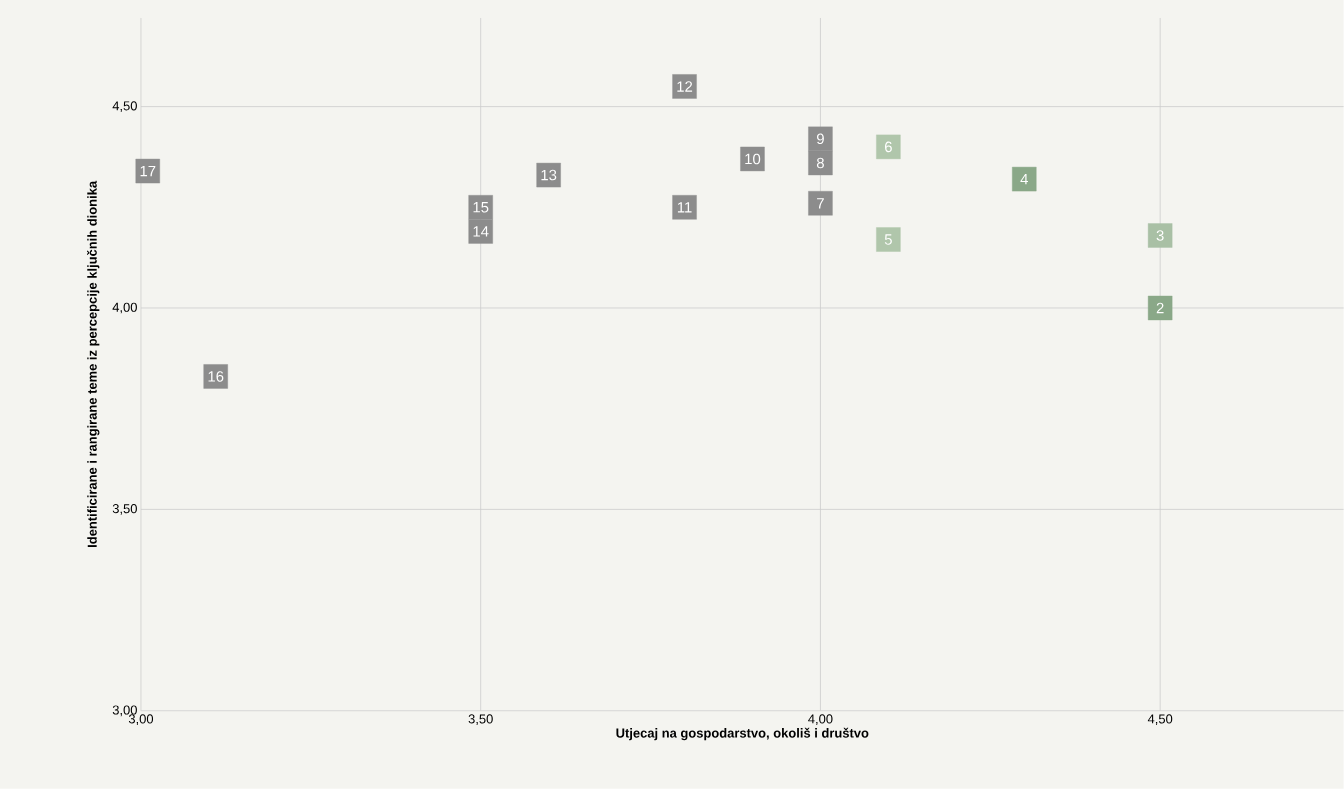 The image size is (1344, 789). What do you see at coordinates (124, 711) in the screenshot?
I see `y-tick-label: 3,00` at bounding box center [124, 711].